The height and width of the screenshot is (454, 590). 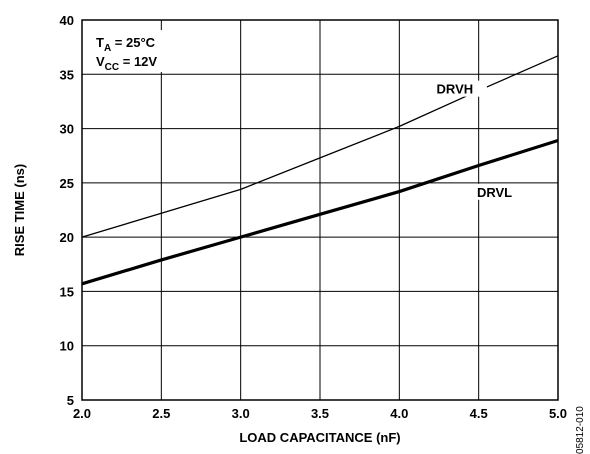 I want to click on y-tick-label: 35, so click(x=67, y=74).